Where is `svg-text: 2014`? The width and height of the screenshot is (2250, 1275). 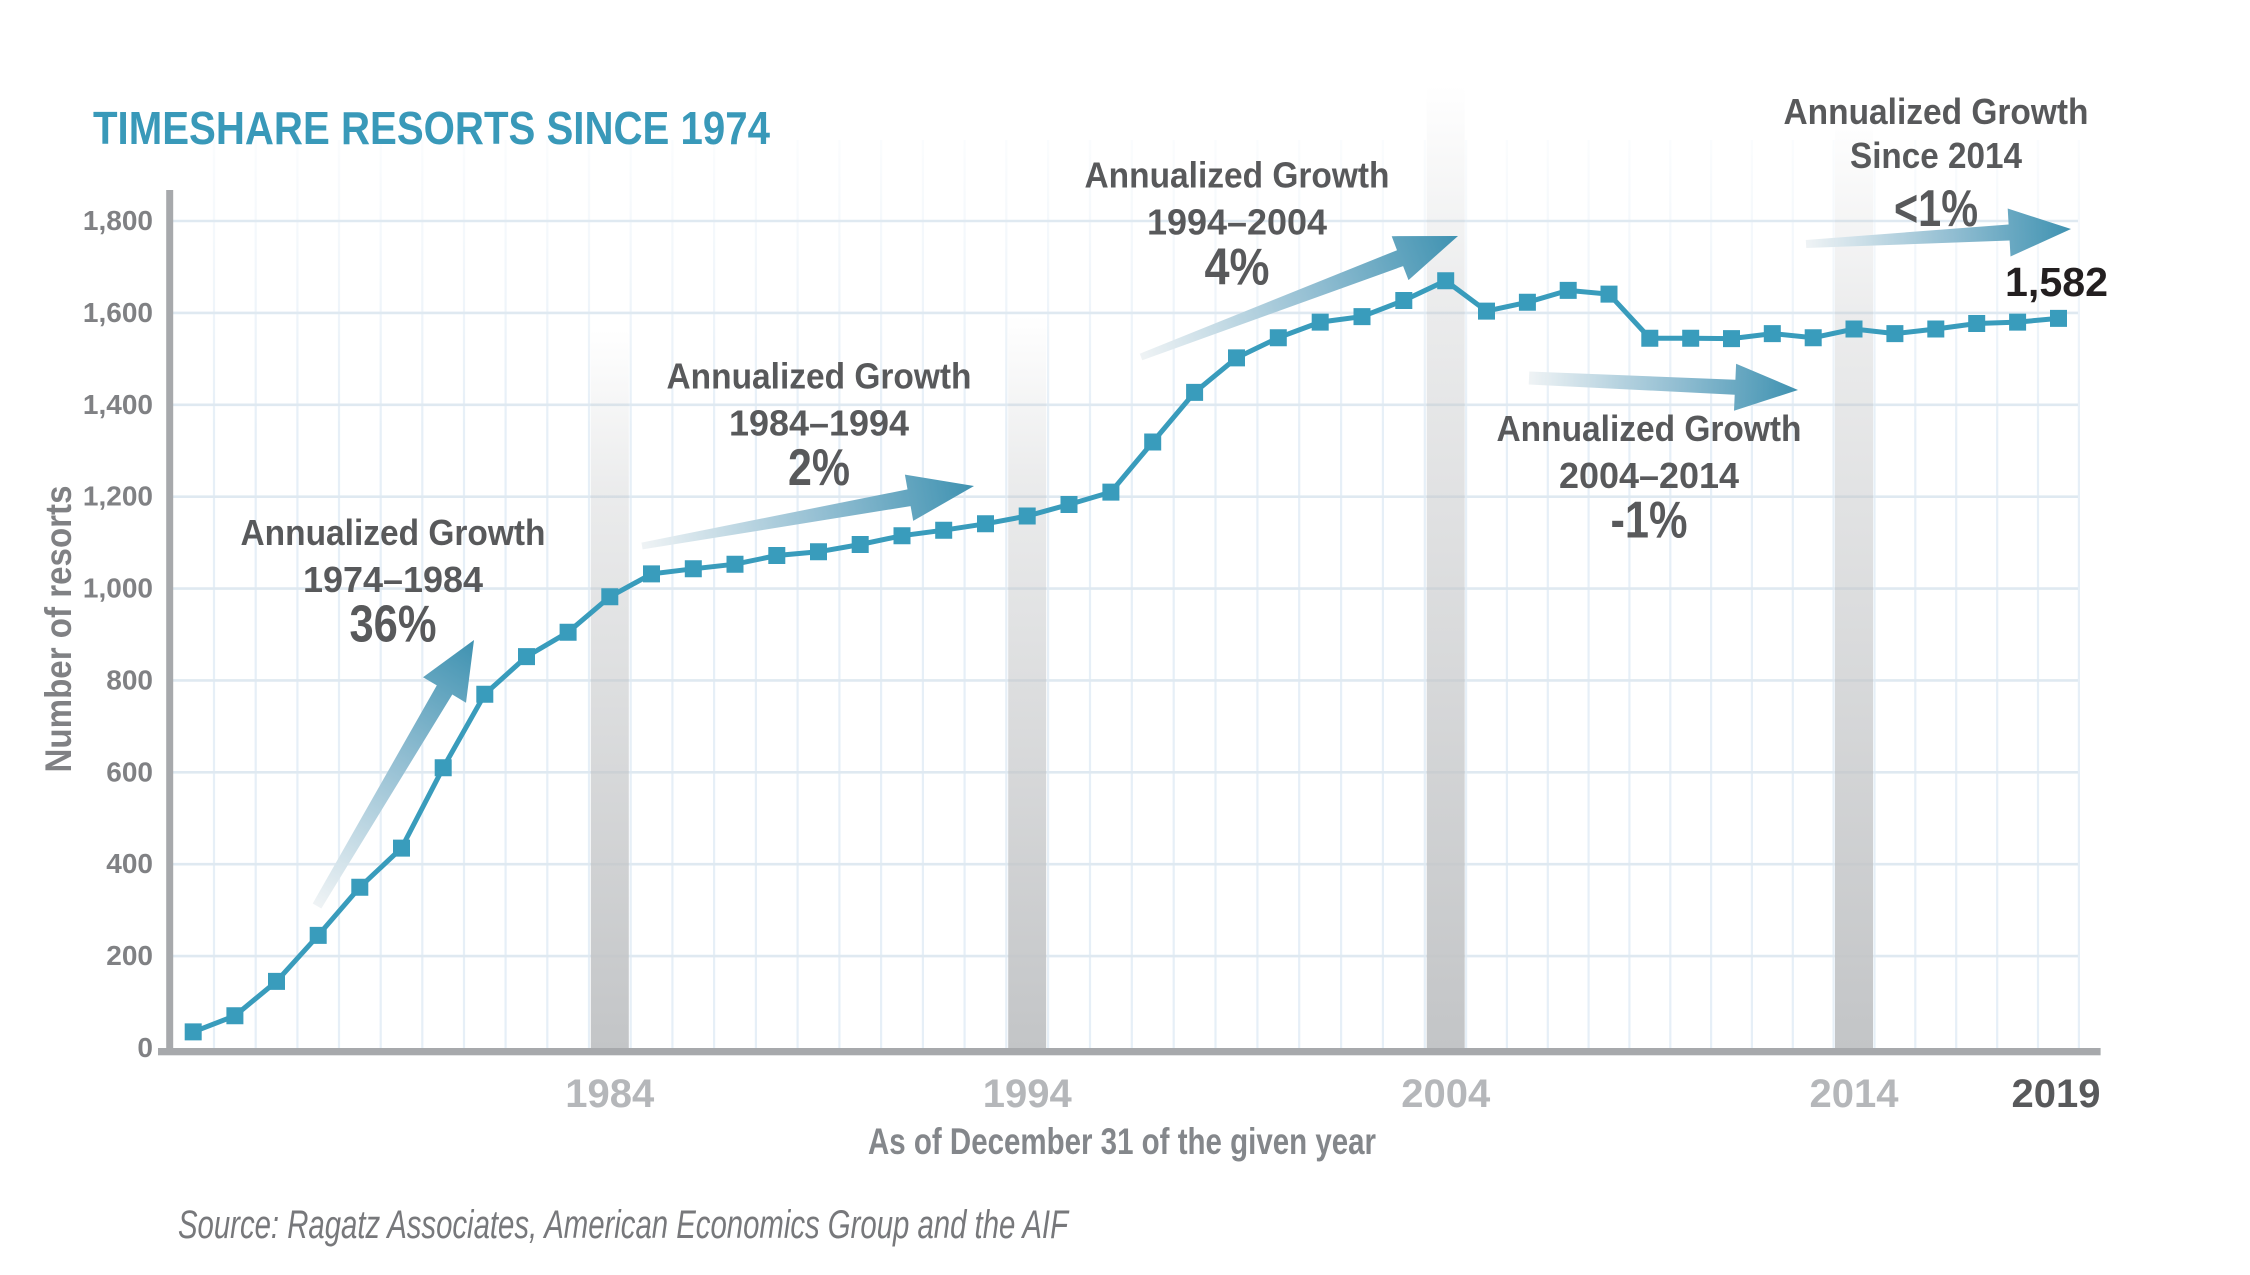 svg-text: 2014 is located at coordinates (1855, 1094).